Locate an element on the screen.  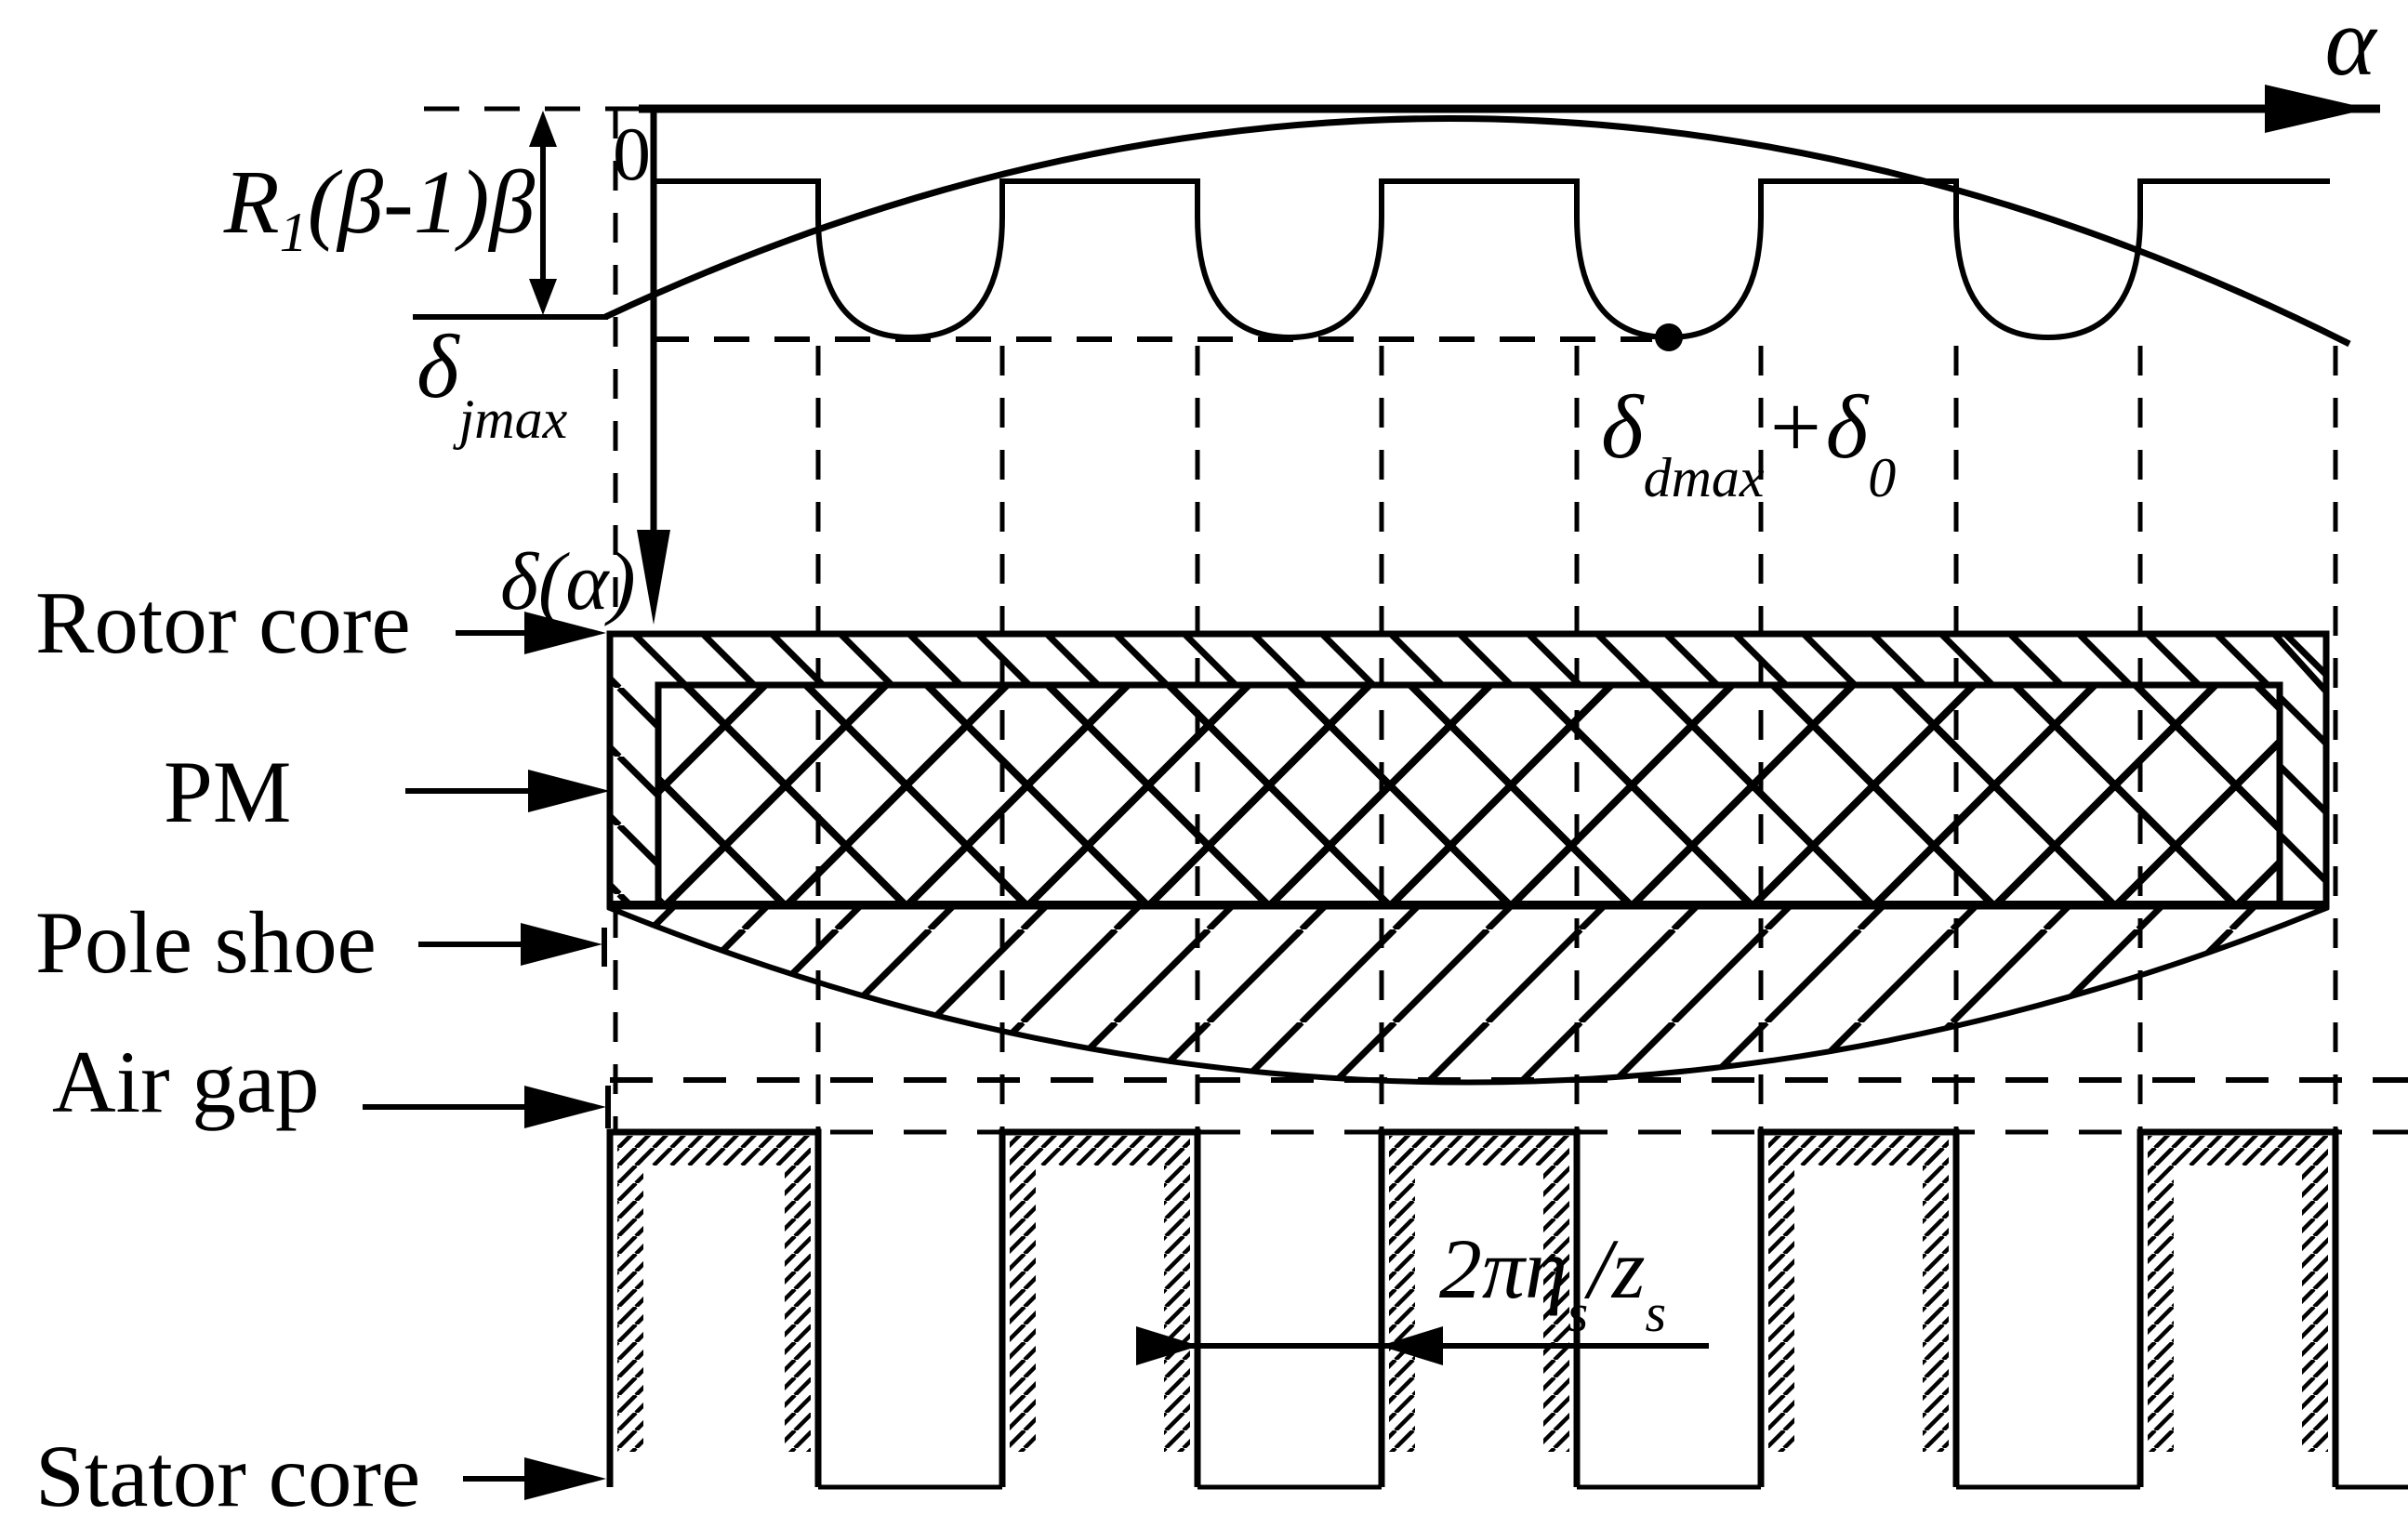
stator-core-label: Stator core is located at coordinates (227, 1471).